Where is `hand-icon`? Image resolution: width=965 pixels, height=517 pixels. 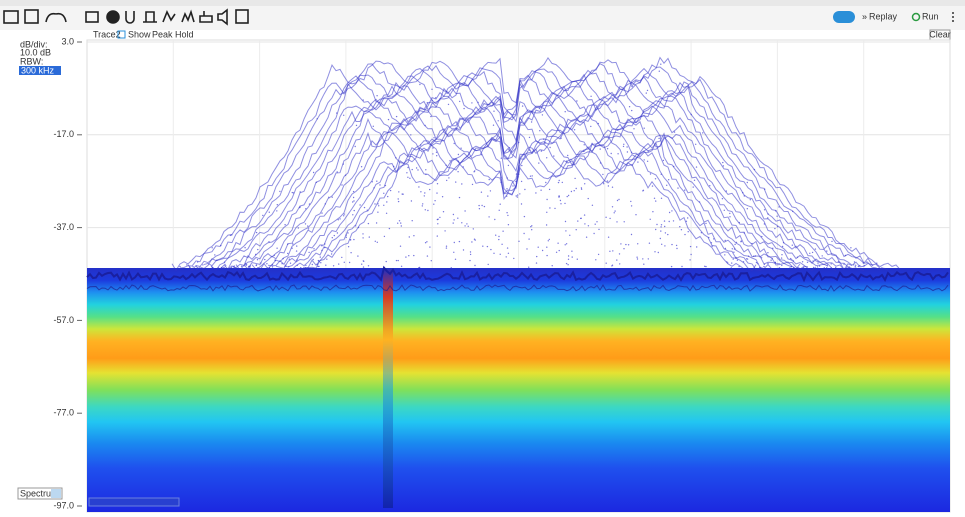 hand-icon is located at coordinates (206, 17).